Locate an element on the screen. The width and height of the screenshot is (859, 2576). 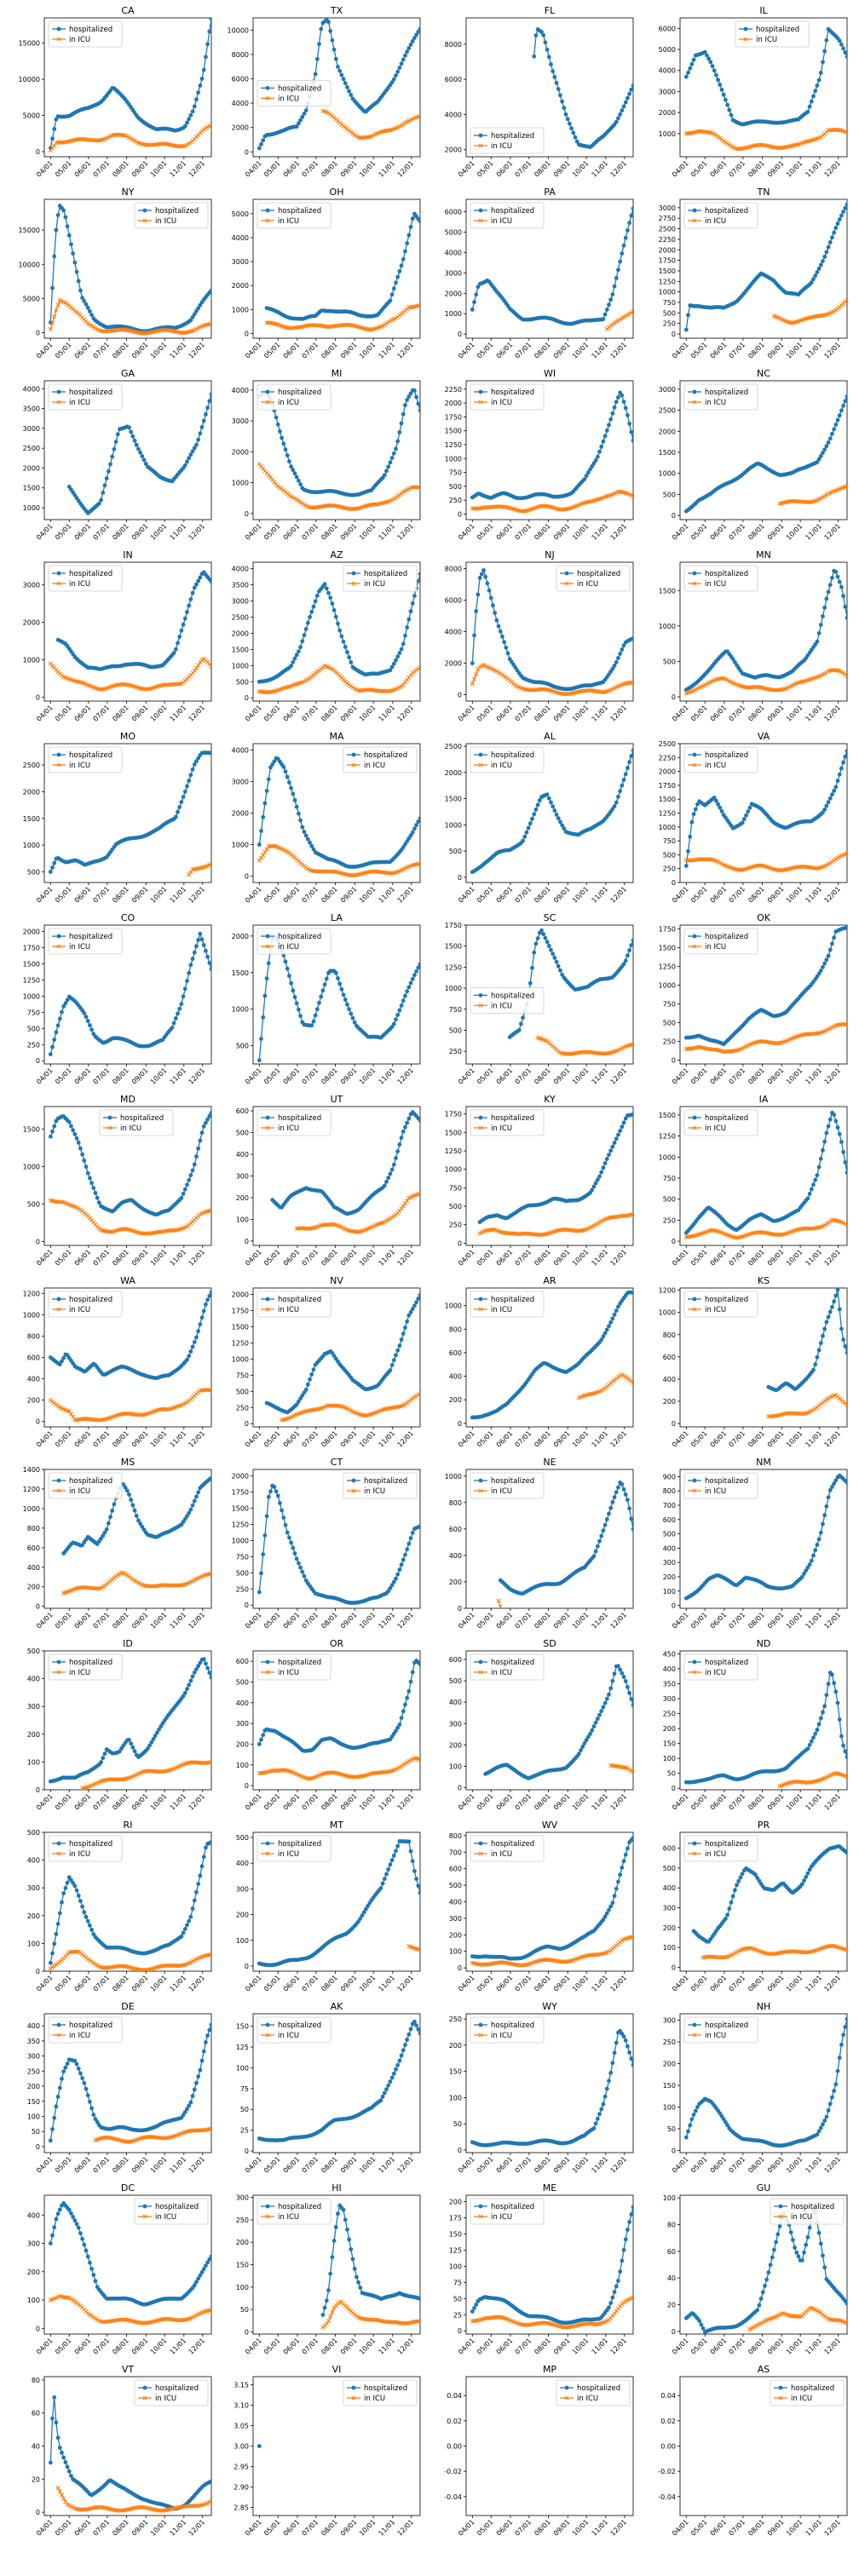
y-tick-label: 2500 is located at coordinates (667, 229).